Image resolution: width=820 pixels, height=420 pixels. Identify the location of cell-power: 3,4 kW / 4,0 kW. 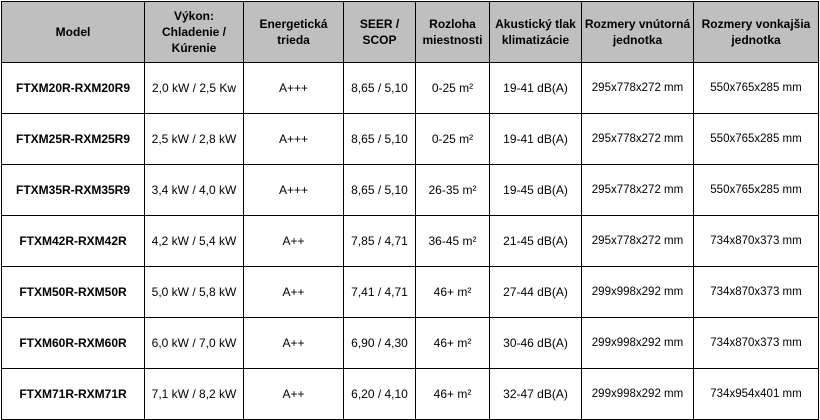
(194, 190).